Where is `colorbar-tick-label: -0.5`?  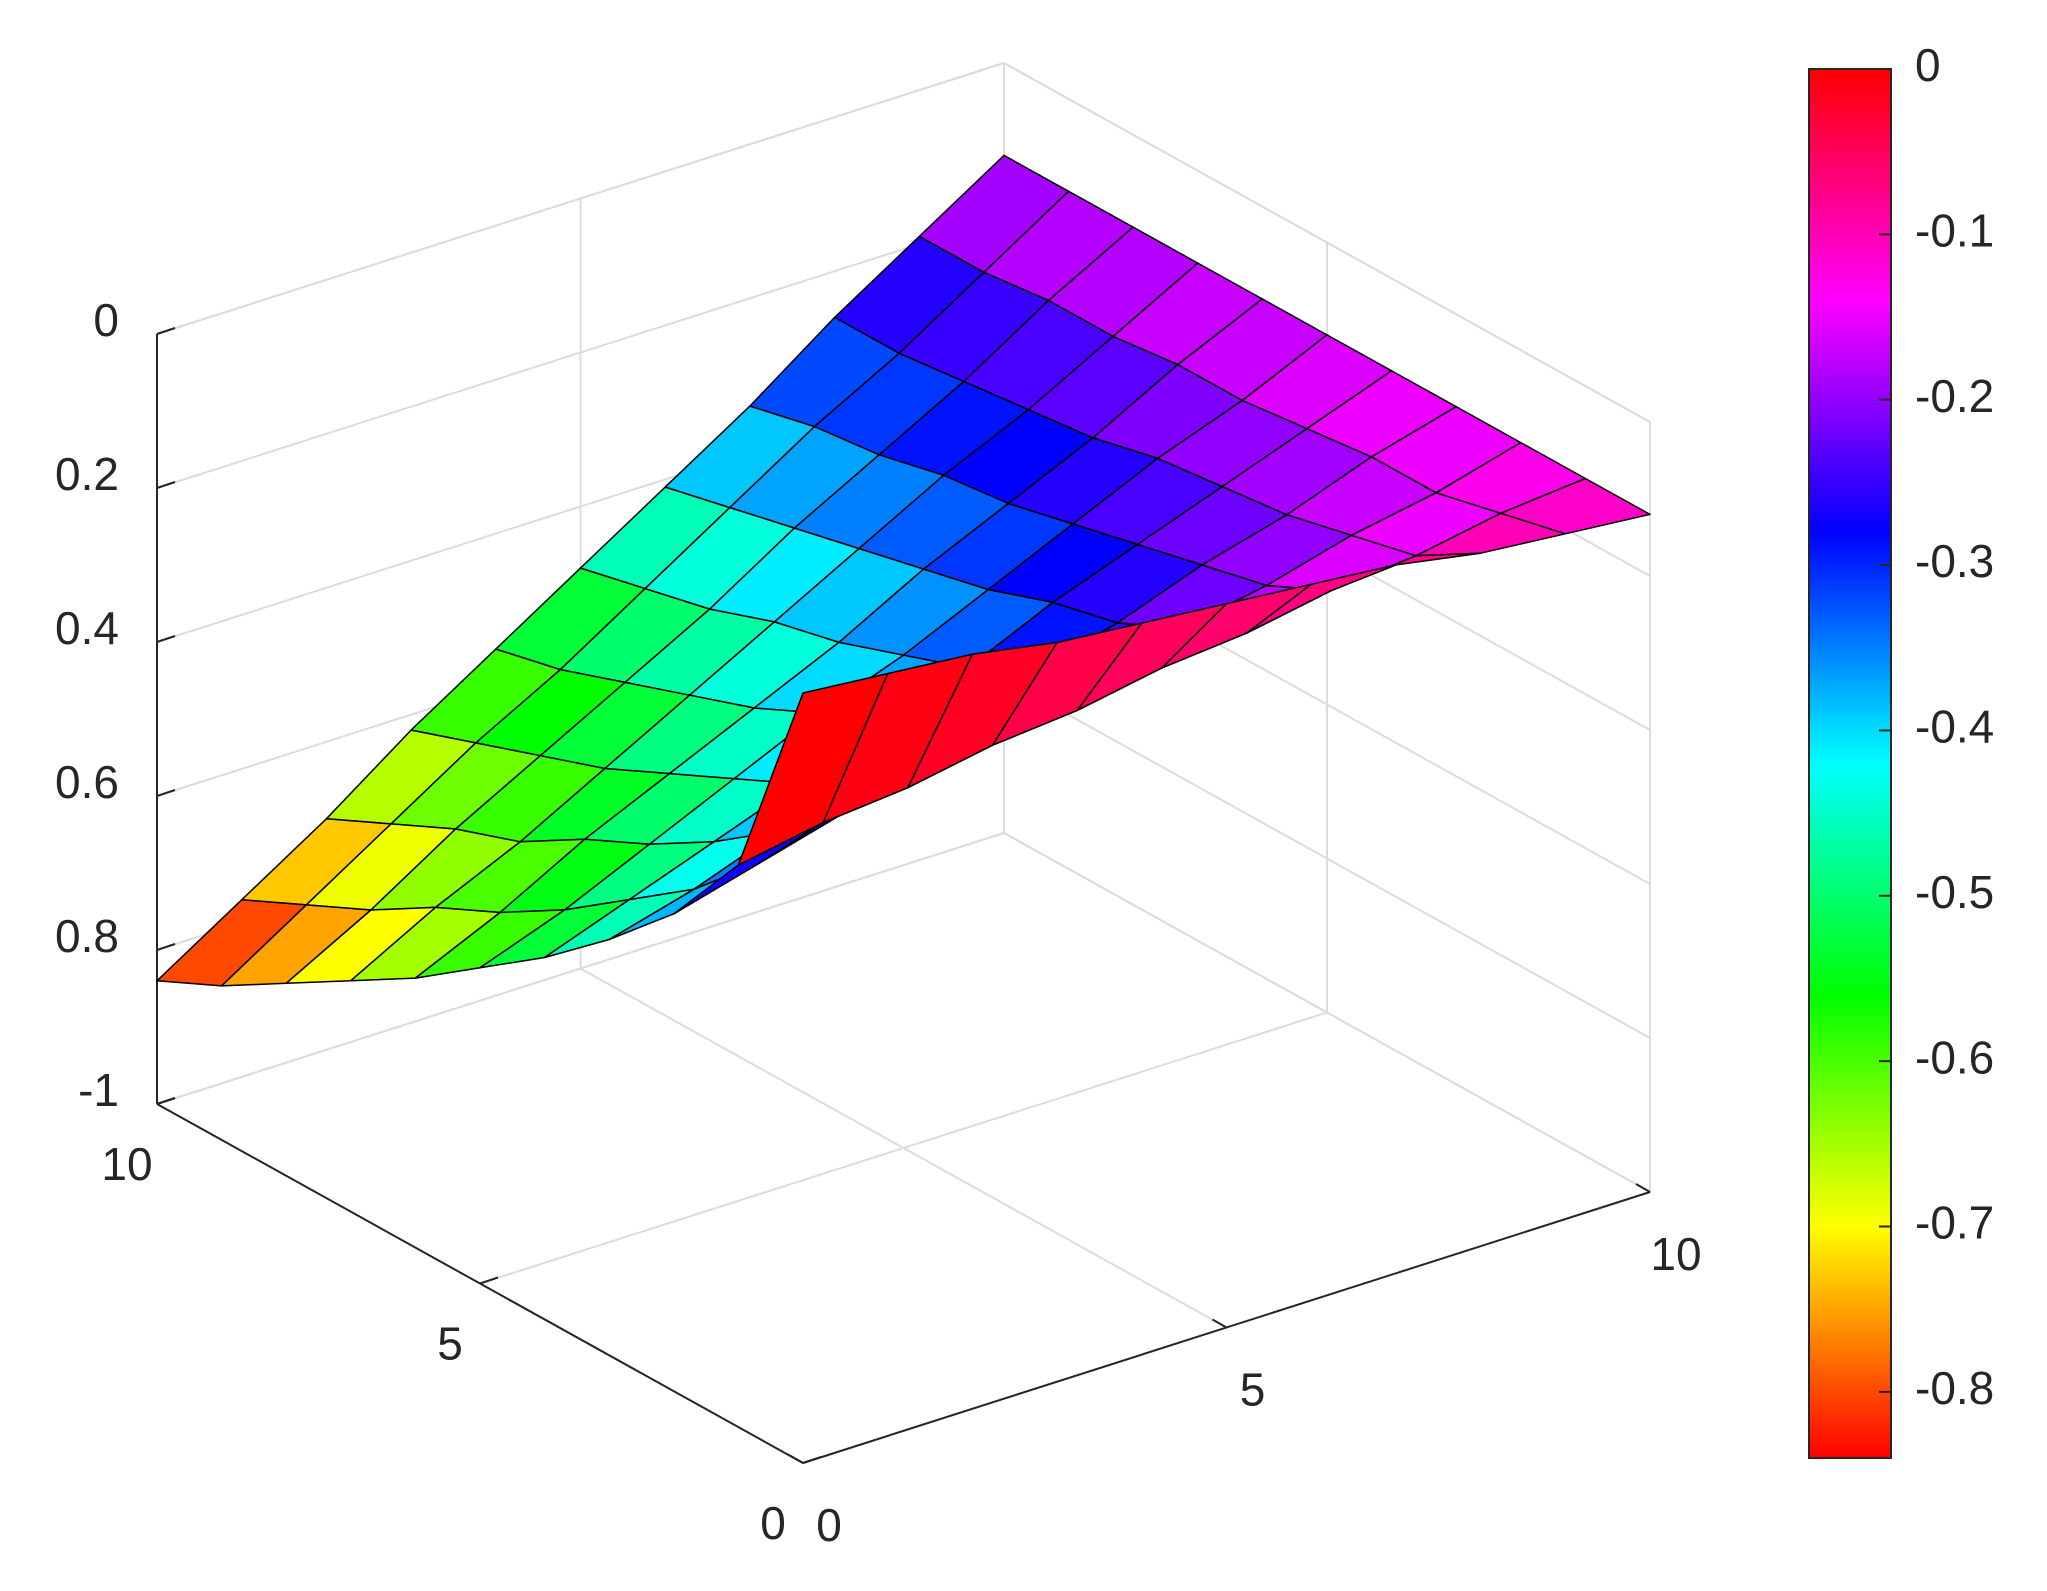
colorbar-tick-label: -0.5 is located at coordinates (1954, 892).